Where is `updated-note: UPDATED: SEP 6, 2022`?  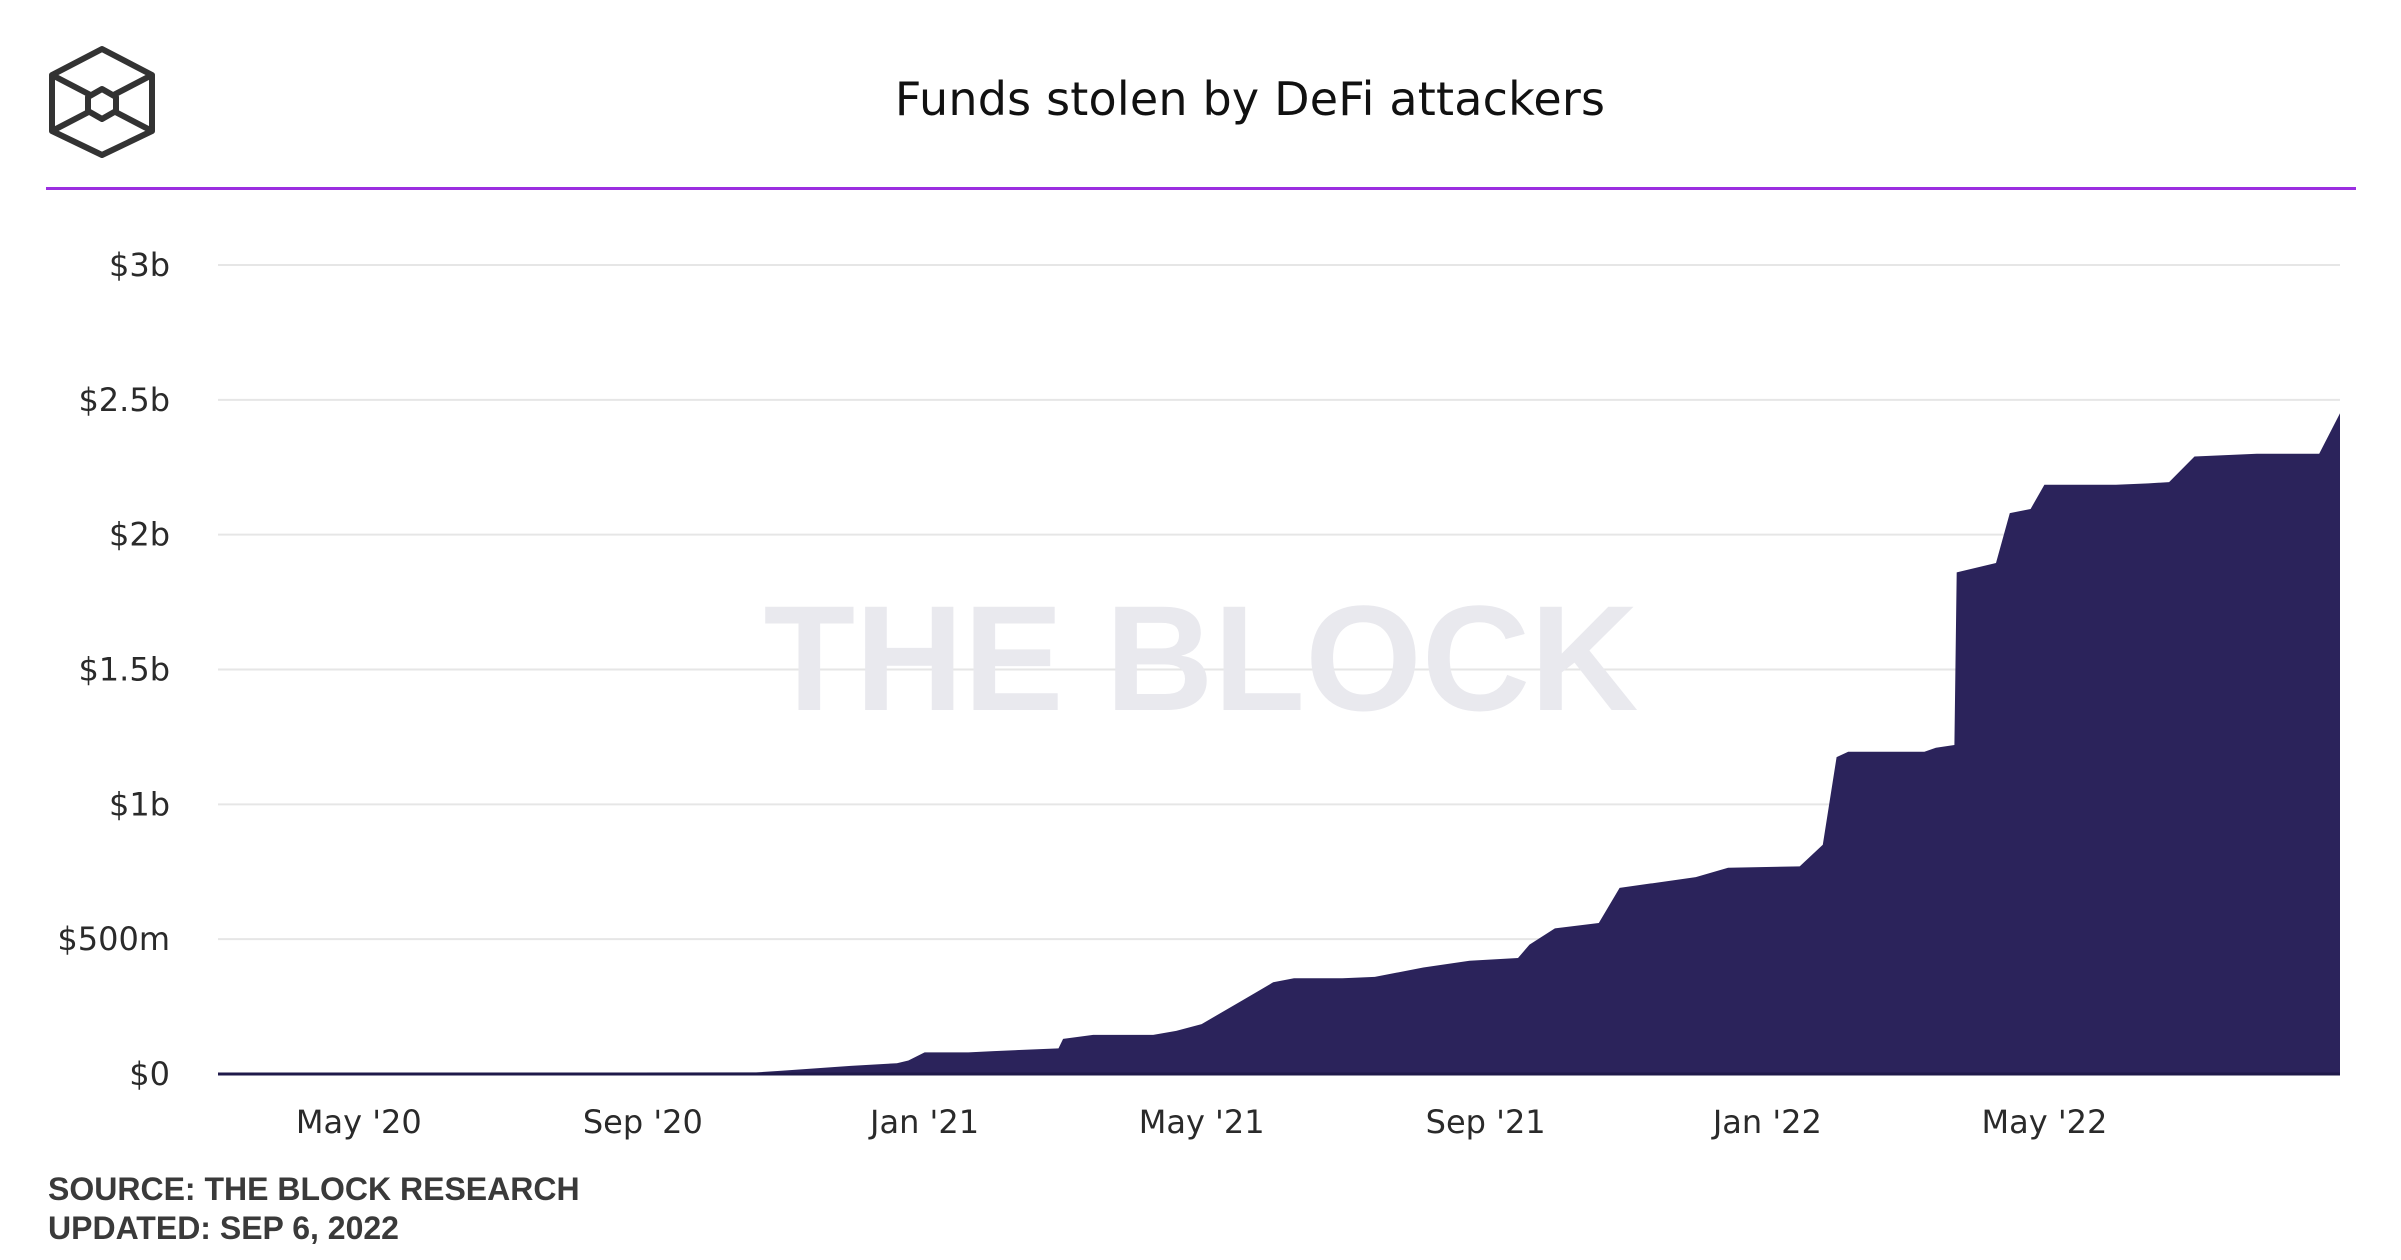 updated-note: UPDATED: SEP 6, 2022 is located at coordinates (223, 1228).